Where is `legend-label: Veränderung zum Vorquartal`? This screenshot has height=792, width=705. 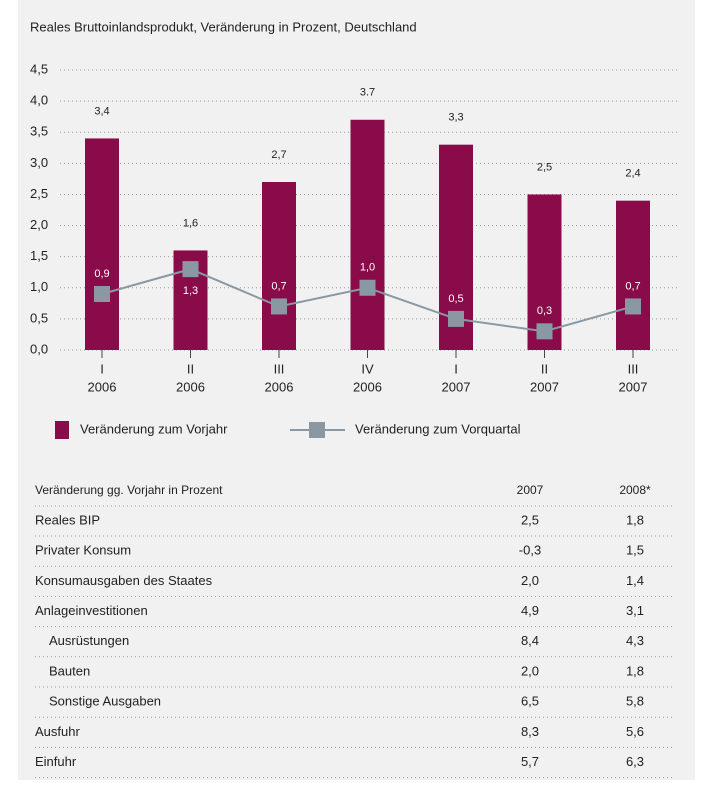 legend-label: Veränderung zum Vorquartal is located at coordinates (438, 428).